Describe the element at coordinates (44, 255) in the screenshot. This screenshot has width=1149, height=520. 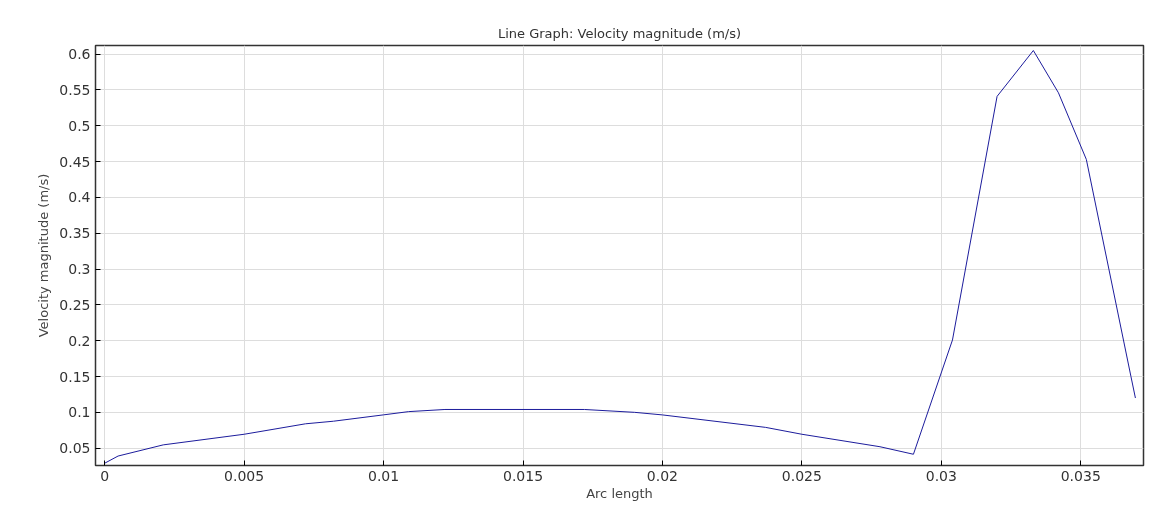
I see `y-axis-title: Velocity magnitude (m/s)` at that location.